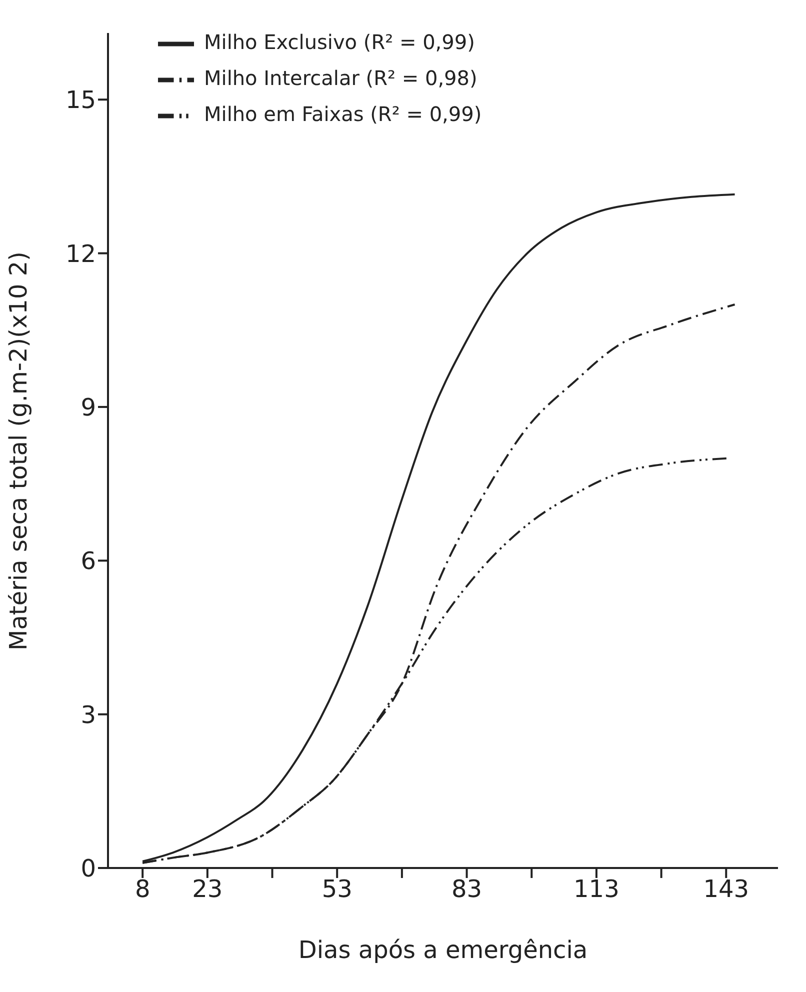  Describe the element at coordinates (339, 42) in the screenshot. I see `legend-label: Milho Exclusivo (R² = 0,99)` at that location.